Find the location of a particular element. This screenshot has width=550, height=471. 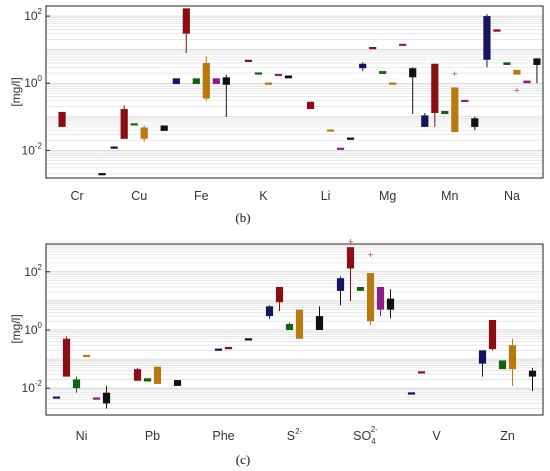

x-tick-label: Phe is located at coordinates (223, 436).